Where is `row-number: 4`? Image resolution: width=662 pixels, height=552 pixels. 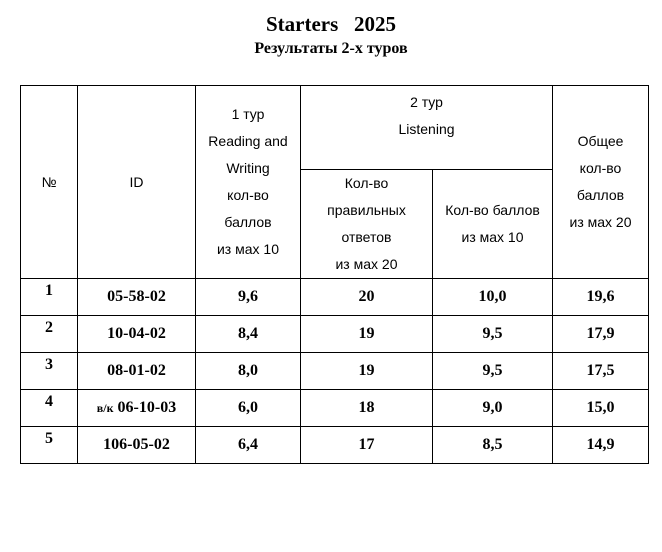 row-number: 4 is located at coordinates (49, 408).